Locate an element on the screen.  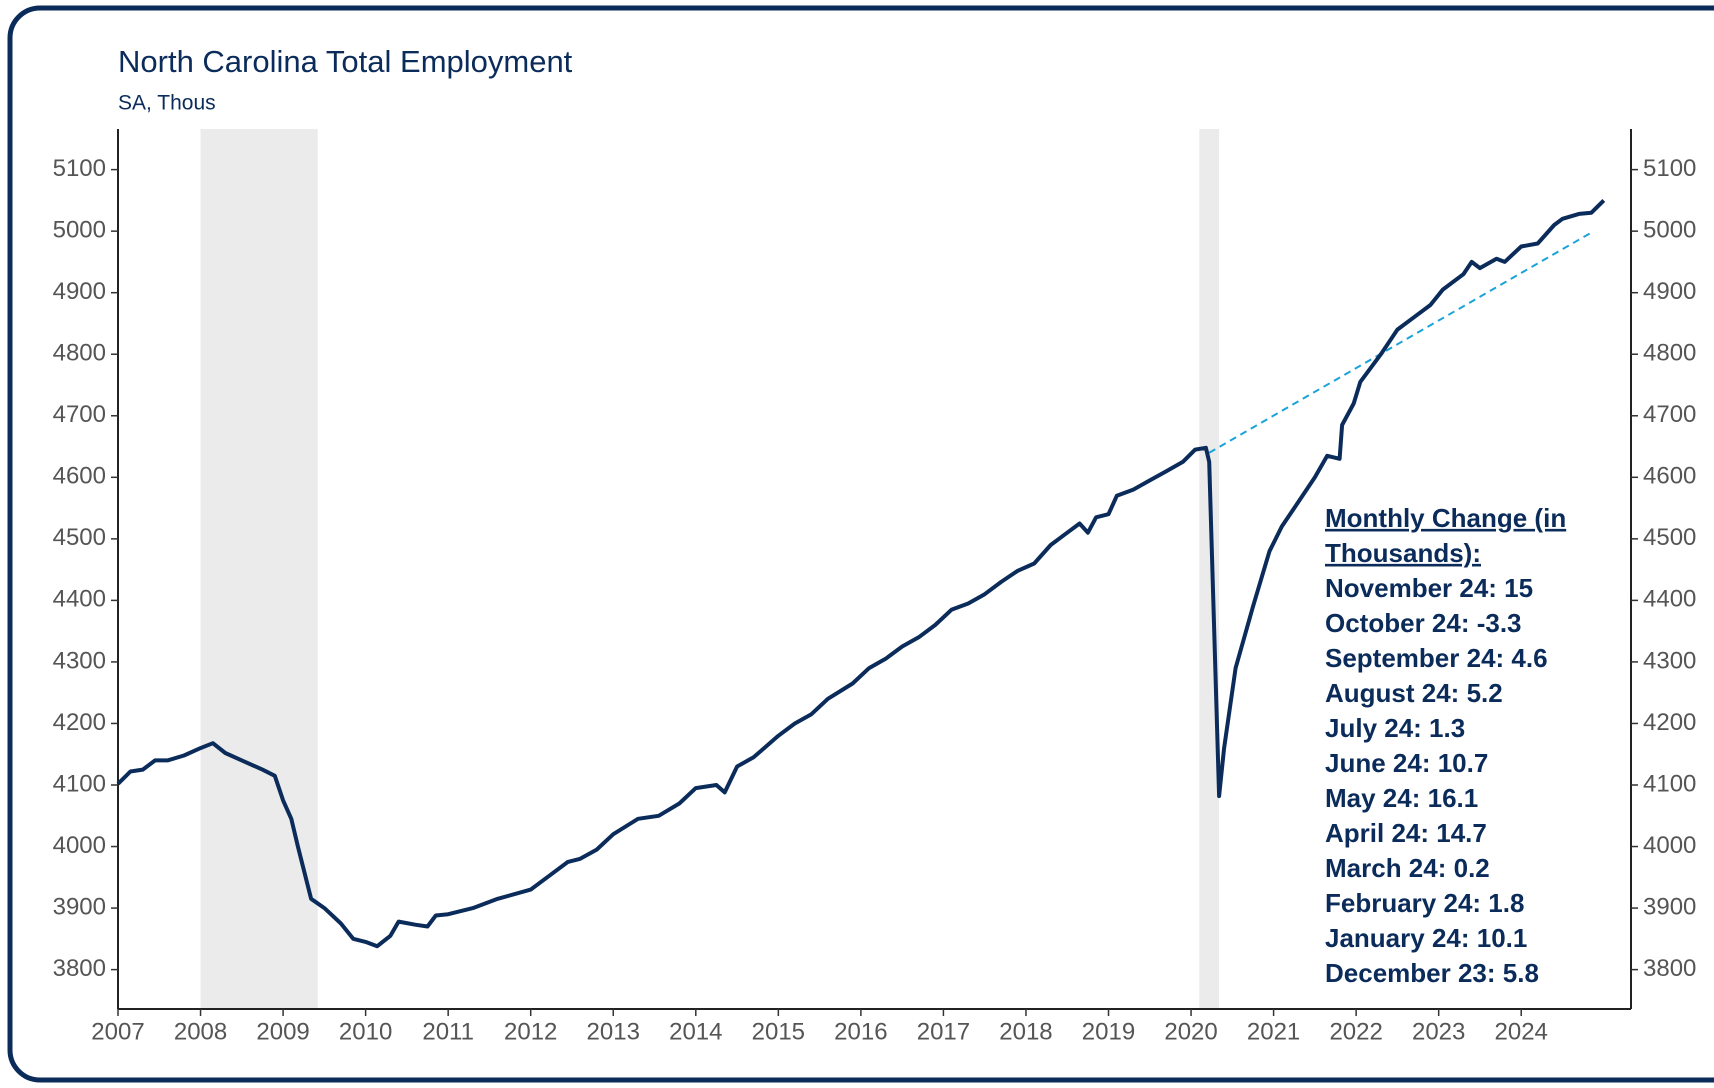
chart-subtitle: SA, Thous is located at coordinates (167, 103).